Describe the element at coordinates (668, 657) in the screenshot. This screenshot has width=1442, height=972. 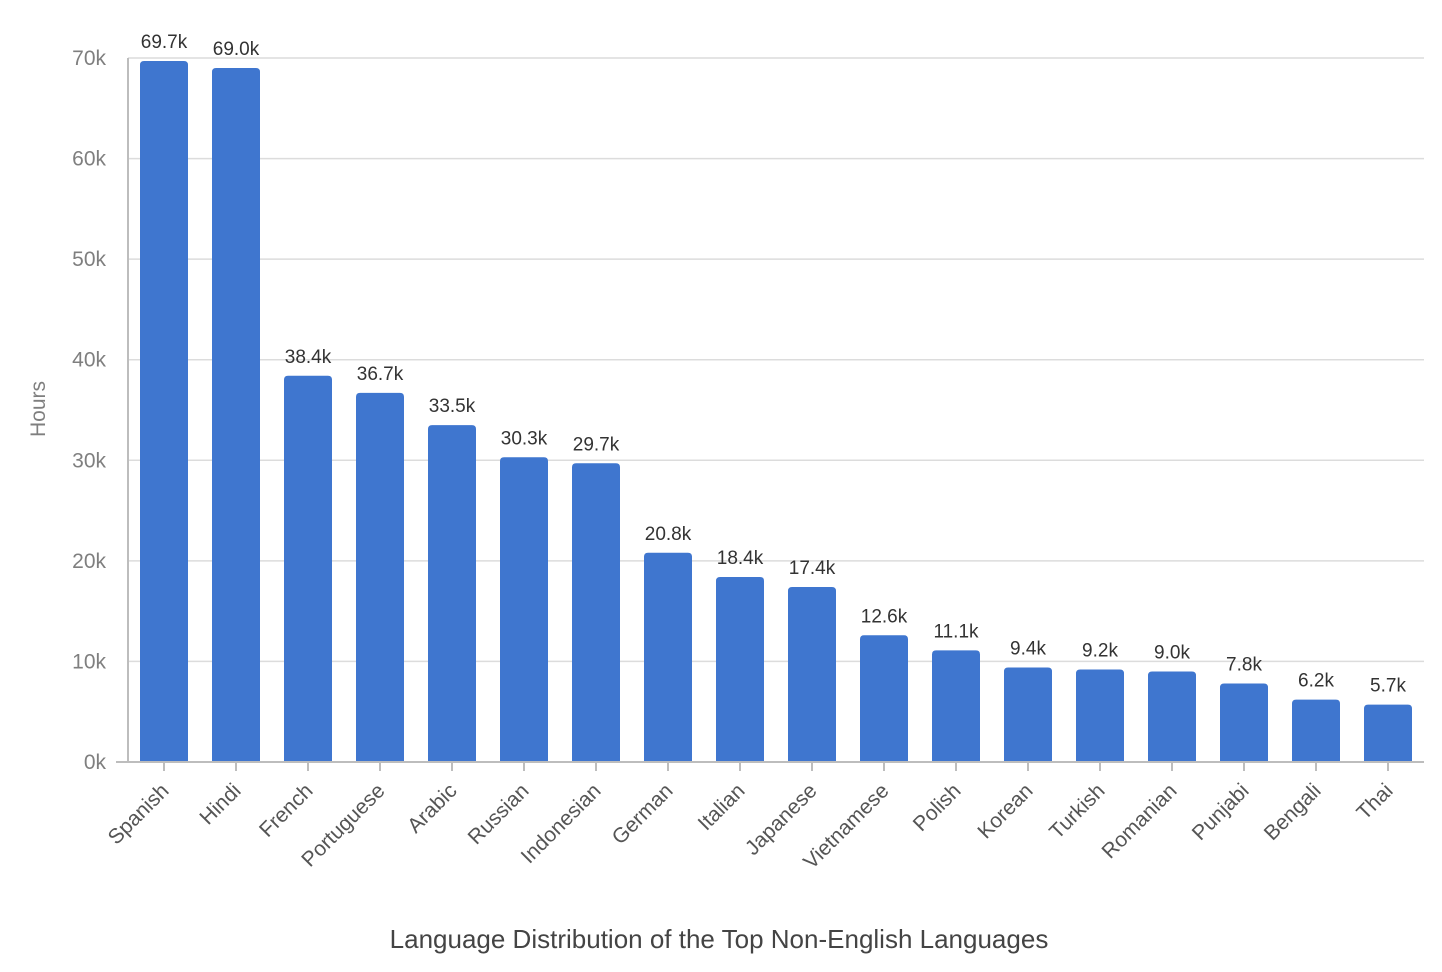
I see `bar-german` at that location.